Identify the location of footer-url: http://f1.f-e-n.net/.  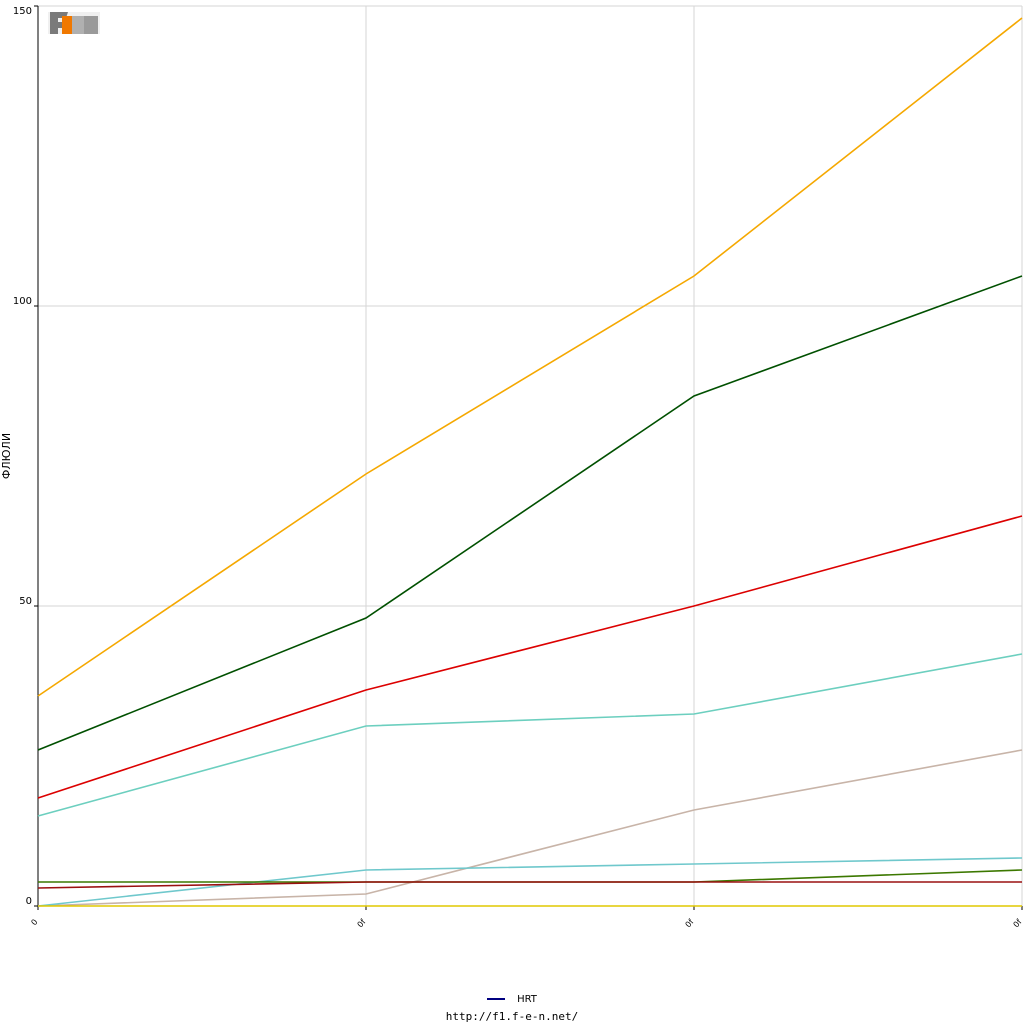
(512, 1016).